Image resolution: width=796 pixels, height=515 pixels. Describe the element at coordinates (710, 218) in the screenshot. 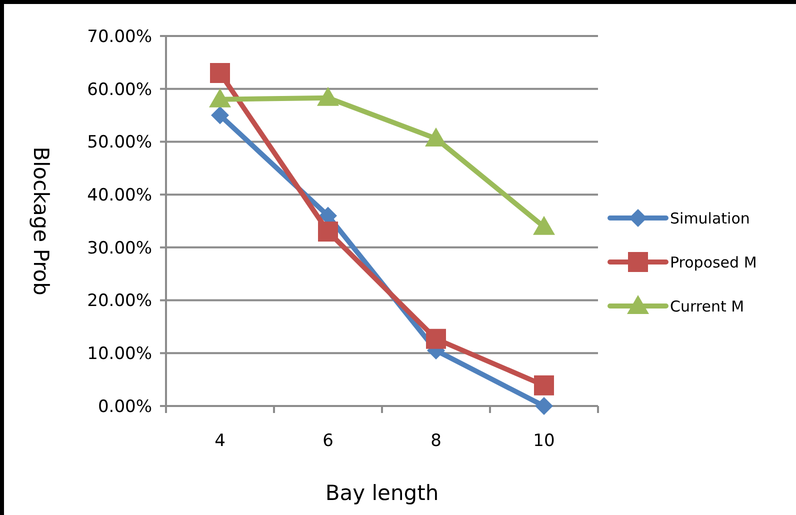

I see `legend-label: Simulation` at that location.